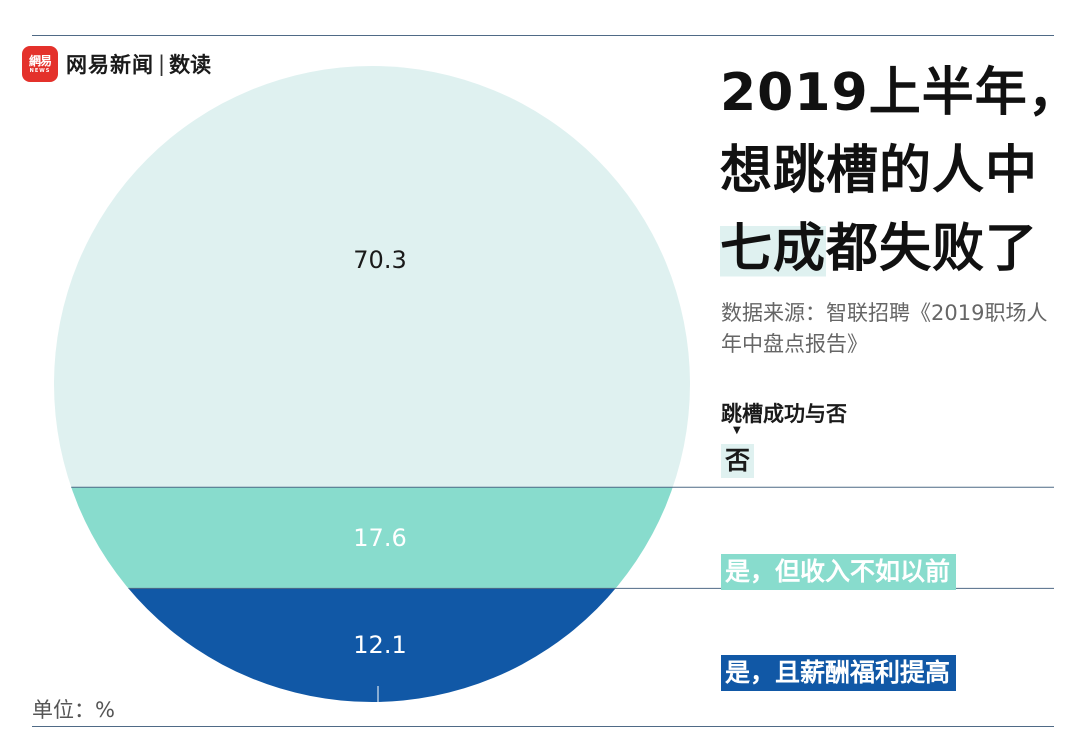 The width and height of the screenshot is (1080, 752). Describe the element at coordinates (40, 70) in the screenshot. I see `logo-subtext: NEWS` at that location.